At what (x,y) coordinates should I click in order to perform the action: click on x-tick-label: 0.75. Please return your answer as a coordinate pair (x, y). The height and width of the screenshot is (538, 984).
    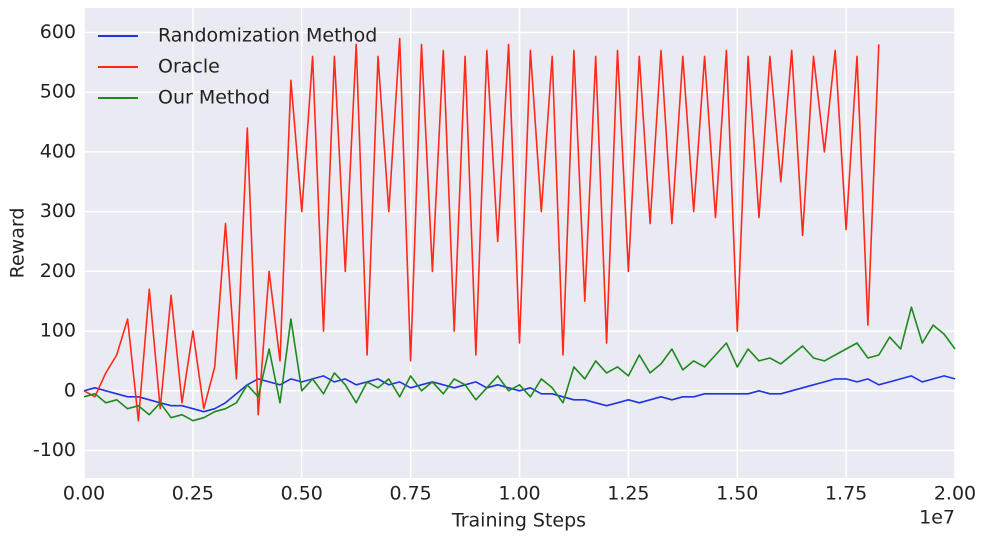
    Looking at the image, I should click on (410, 494).